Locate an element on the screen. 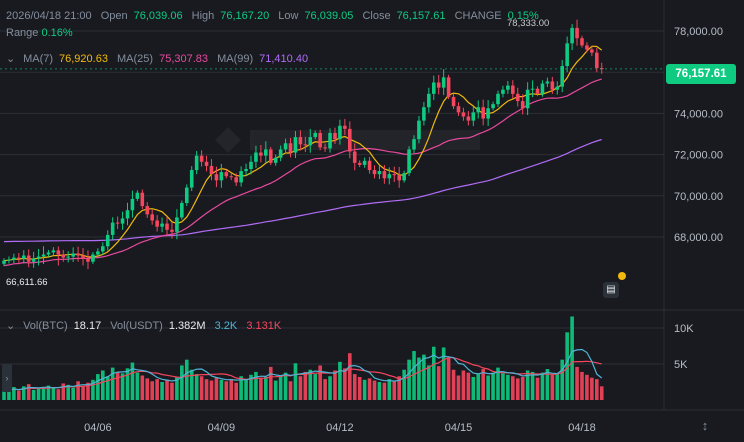 The width and height of the screenshot is (744, 442). ma25-value: 75,307.83 is located at coordinates (184, 59).